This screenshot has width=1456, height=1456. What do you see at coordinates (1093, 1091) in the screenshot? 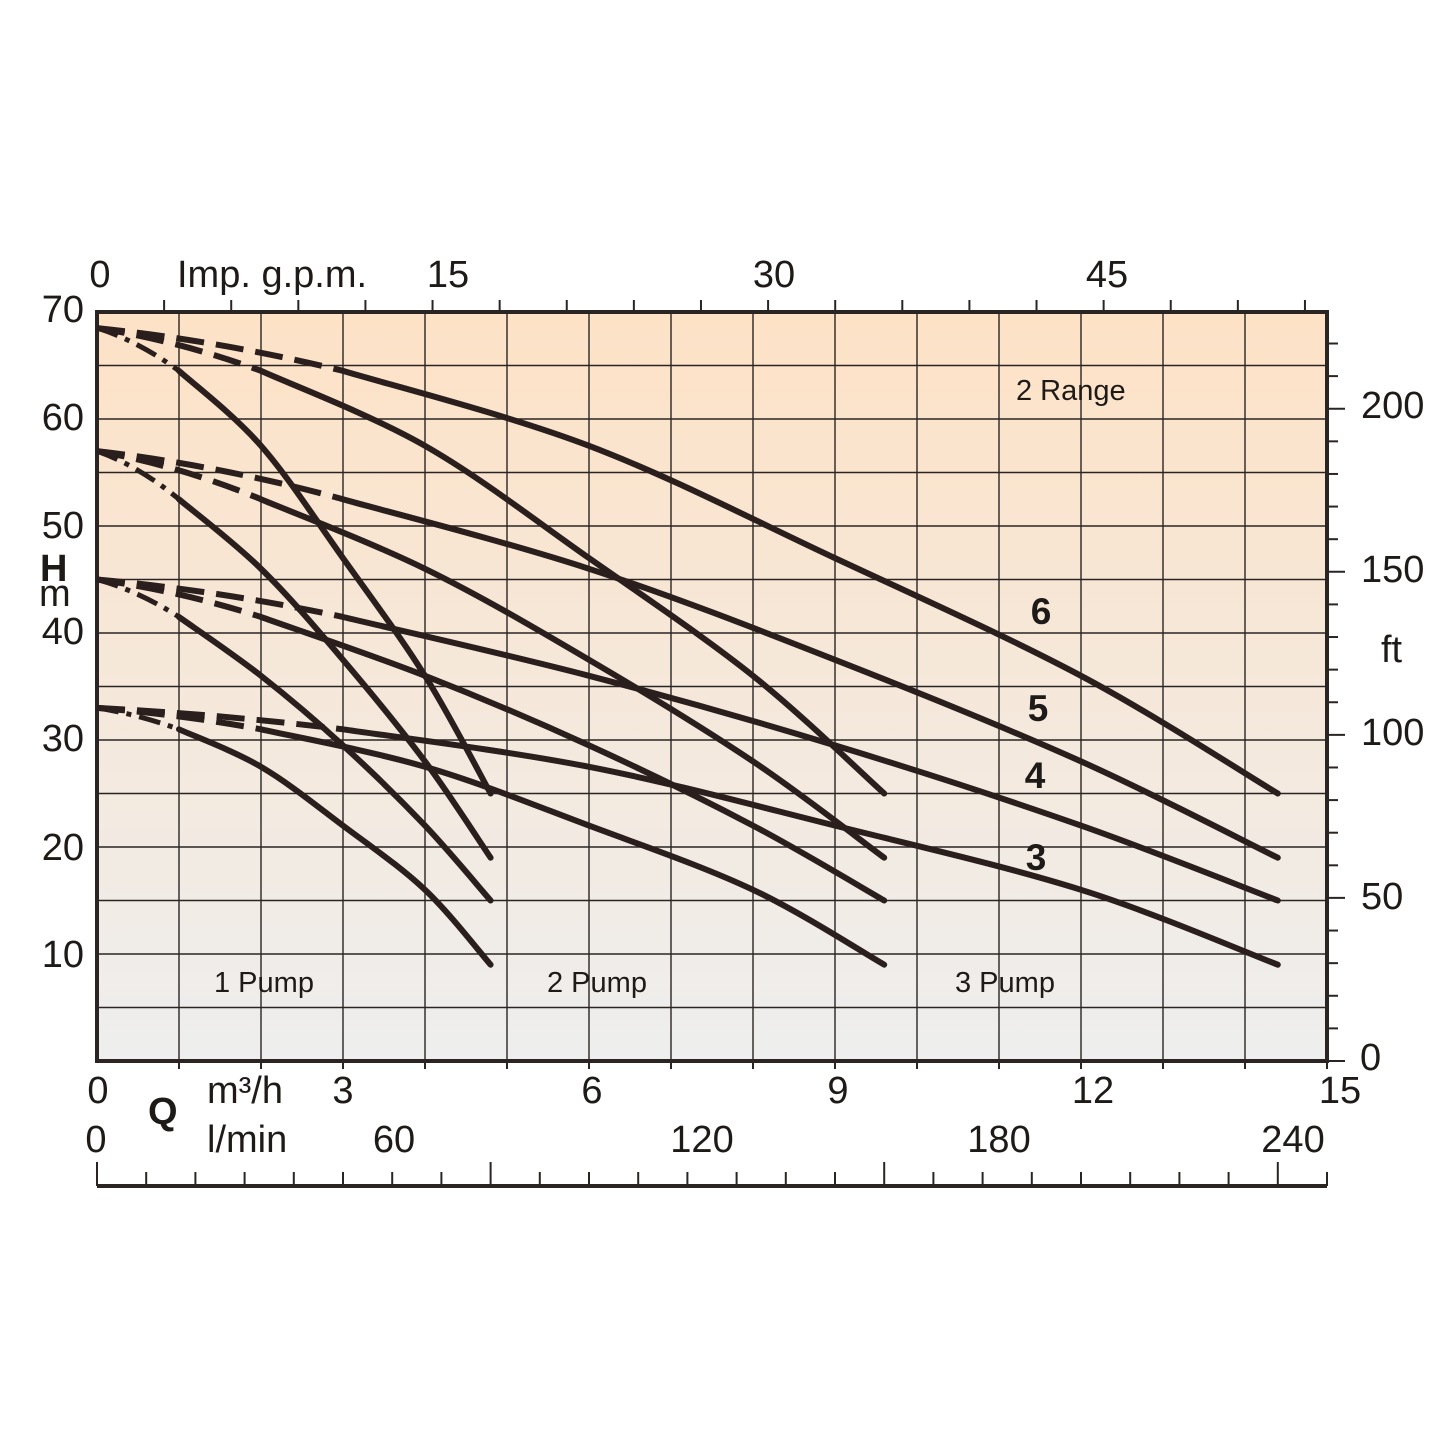
I see `x-tick-12: 12` at bounding box center [1093, 1091].